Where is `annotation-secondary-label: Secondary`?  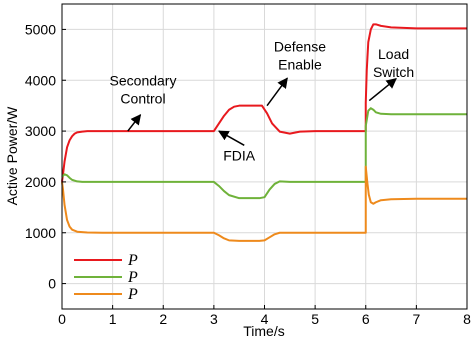 annotation-secondary-label: Secondary is located at coordinates (143, 80).